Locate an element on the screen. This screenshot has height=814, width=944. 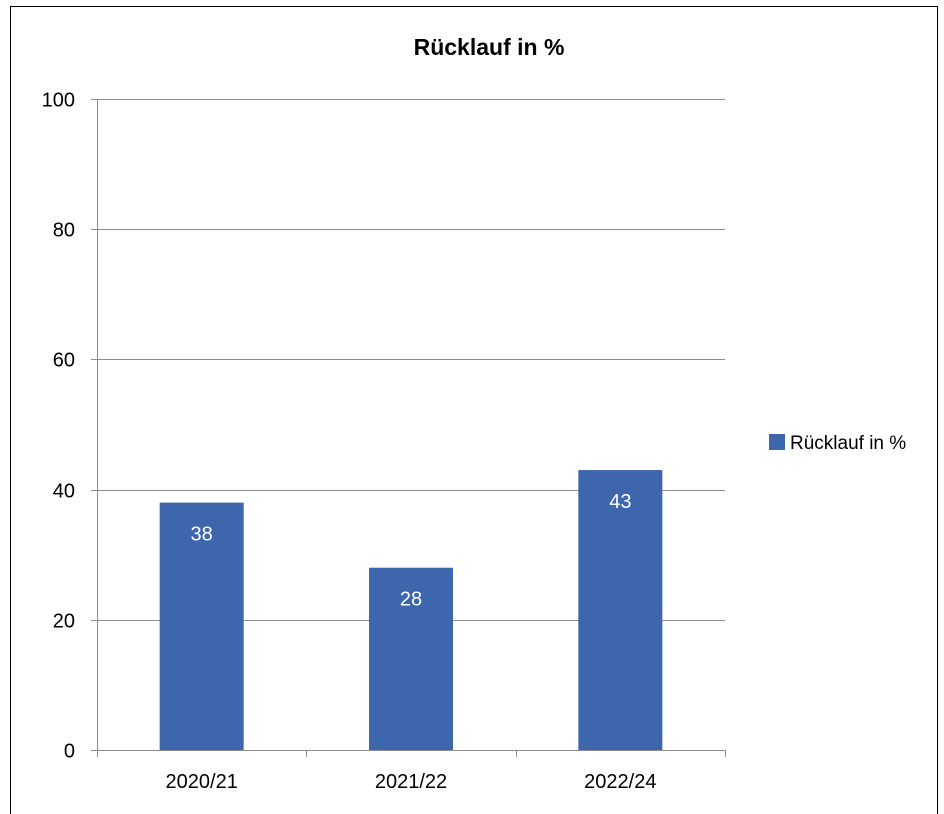
x-tick-label: 2022/24 is located at coordinates (620, 782).